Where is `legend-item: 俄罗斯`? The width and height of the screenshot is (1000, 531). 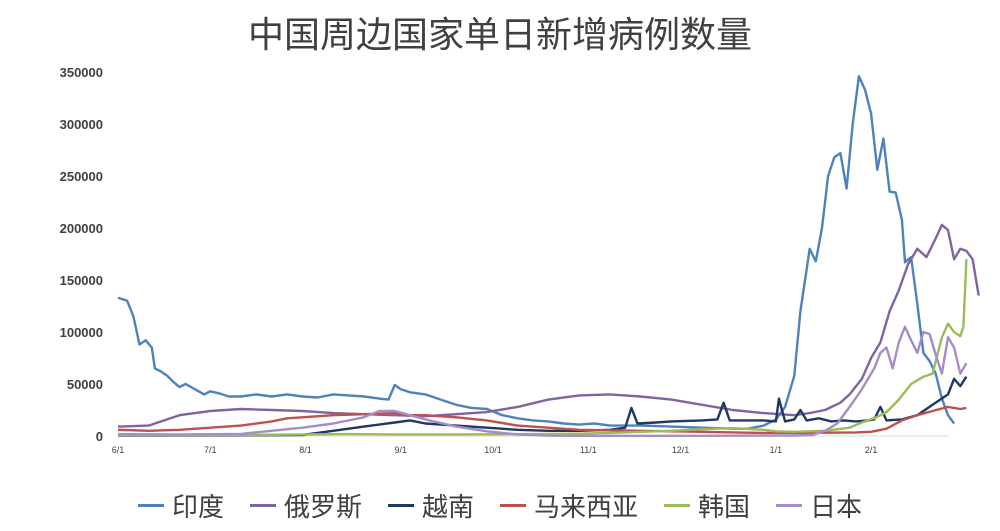 legend-item: 俄罗斯 is located at coordinates (305, 505).